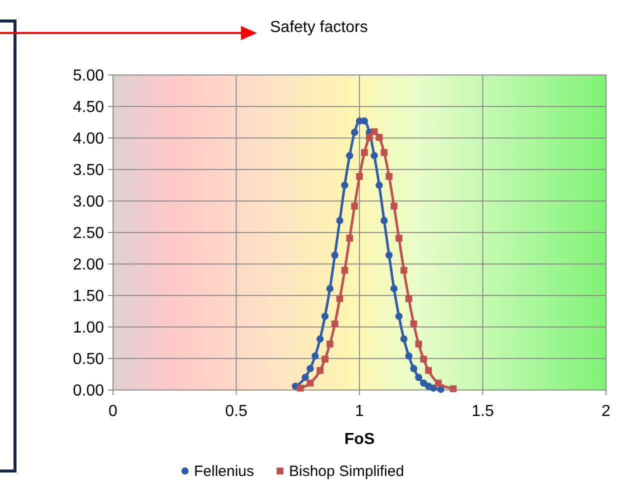 The height and width of the screenshot is (482, 622). I want to click on text: Safety factors, so click(319, 27).